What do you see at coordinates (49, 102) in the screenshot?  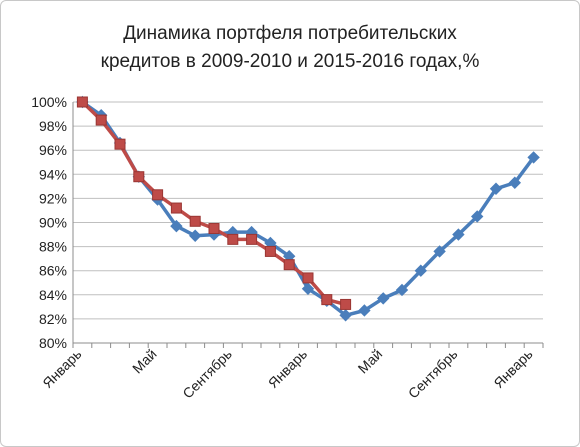 I see `y-tick-label: 100%` at bounding box center [49, 102].